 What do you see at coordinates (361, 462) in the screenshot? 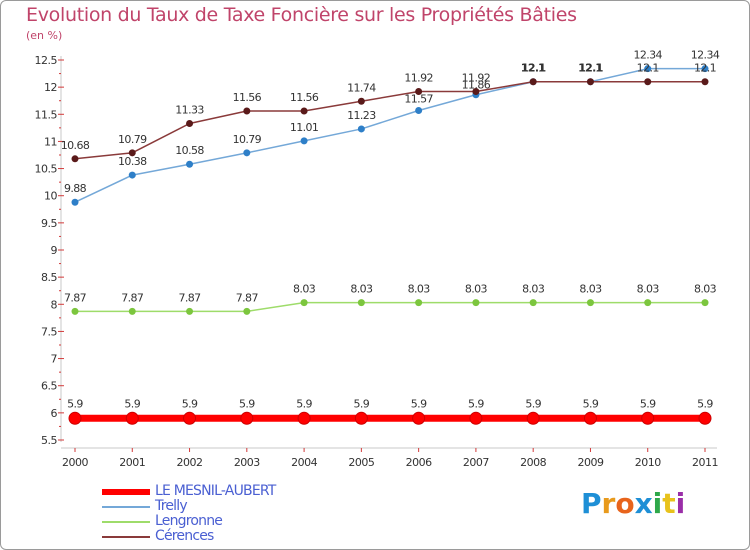
I see `x-tick-label: 2005` at bounding box center [361, 462].